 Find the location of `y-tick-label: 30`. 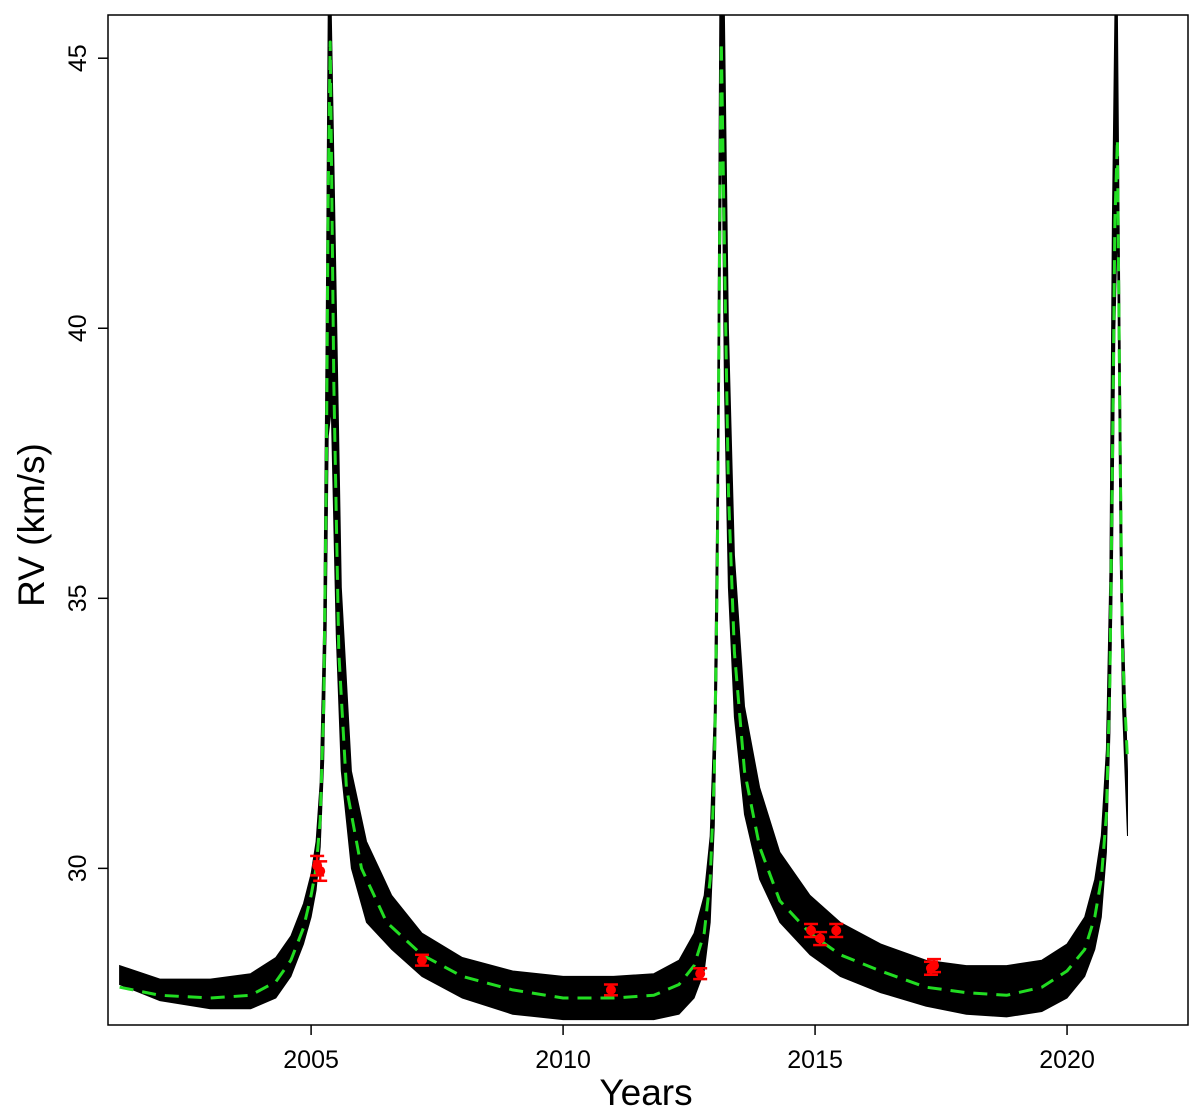

y-tick-label: 30 is located at coordinates (78, 868).